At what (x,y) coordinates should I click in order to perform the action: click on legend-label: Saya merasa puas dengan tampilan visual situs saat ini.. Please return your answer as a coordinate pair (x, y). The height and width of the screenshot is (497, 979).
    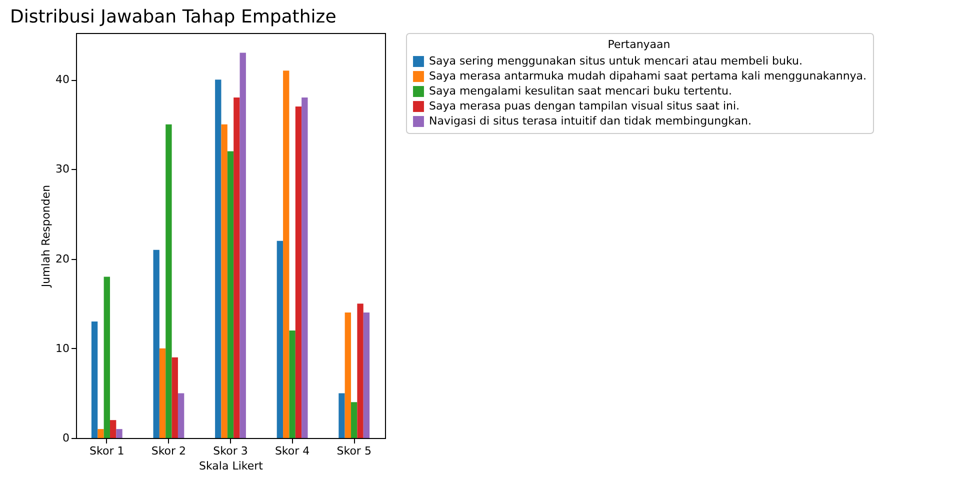
    Looking at the image, I should click on (584, 106).